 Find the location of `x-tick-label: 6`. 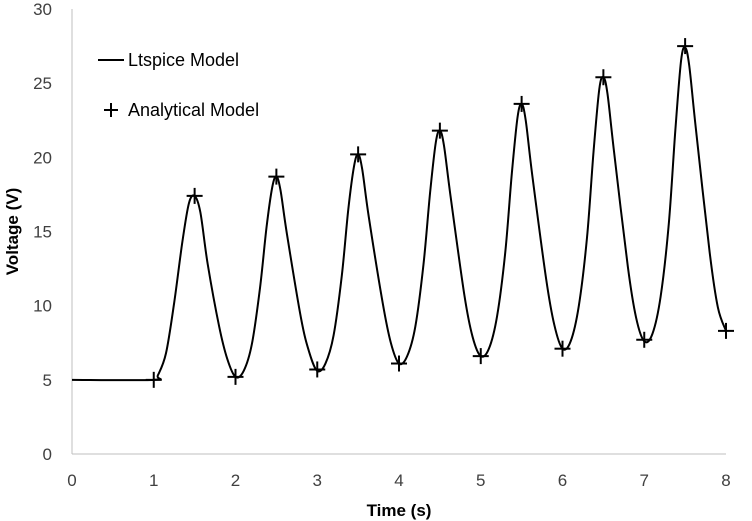

x-tick-label: 6 is located at coordinates (562, 480).